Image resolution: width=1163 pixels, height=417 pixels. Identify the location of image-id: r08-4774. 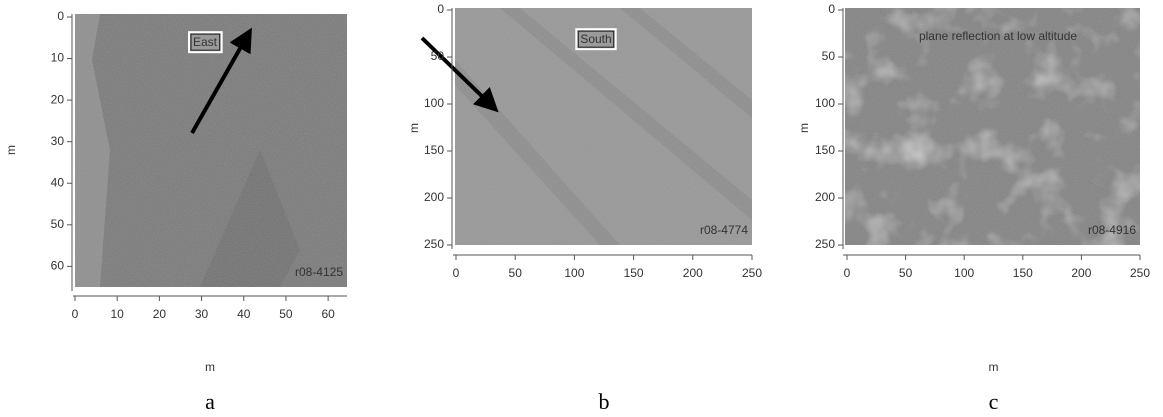
(724, 230).